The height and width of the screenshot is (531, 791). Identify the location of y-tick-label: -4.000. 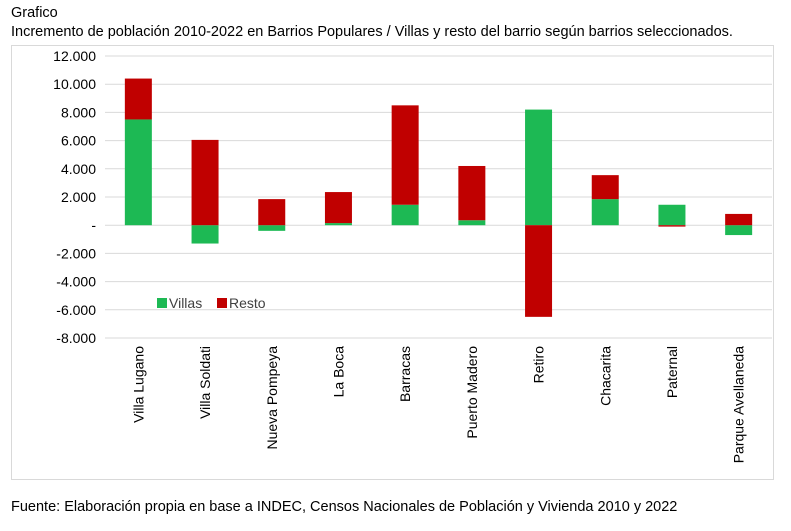
(76, 282).